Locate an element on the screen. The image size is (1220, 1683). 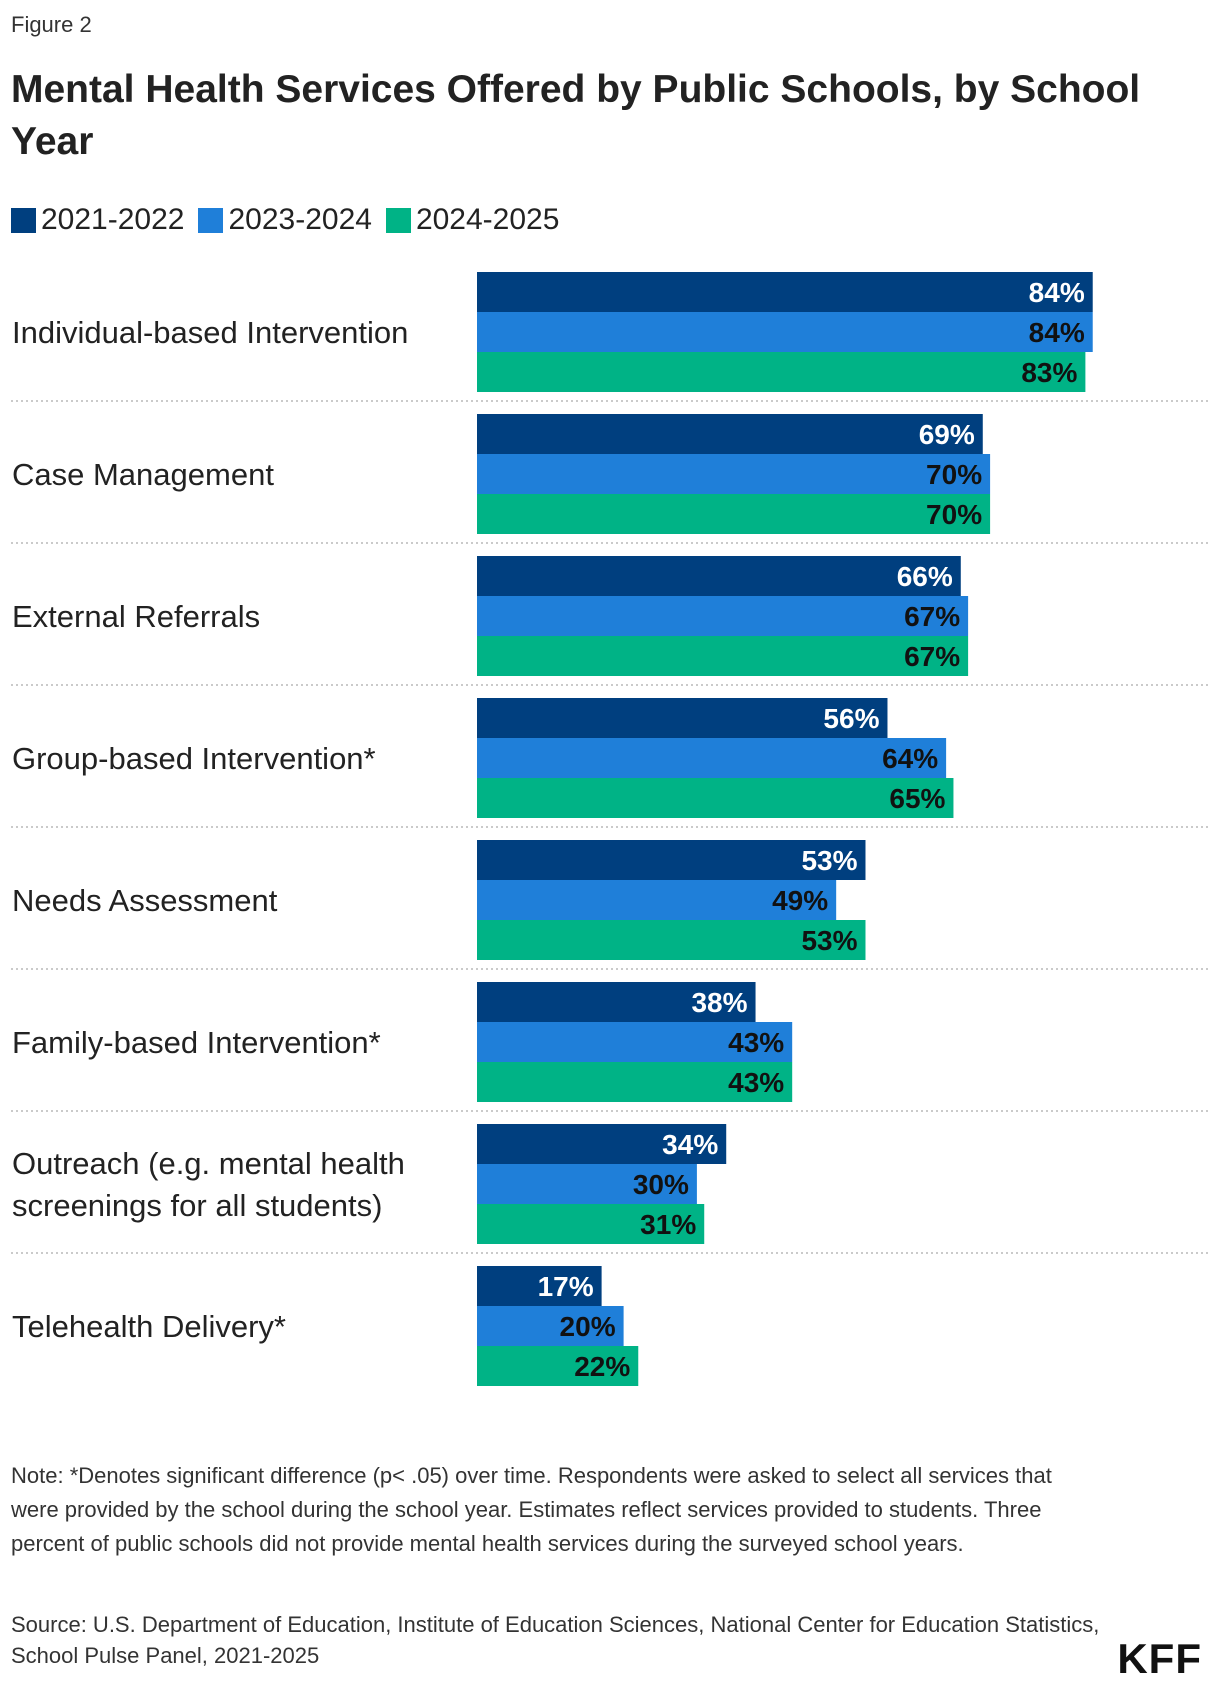
category-label: screenings for all students) is located at coordinates (197, 1205).